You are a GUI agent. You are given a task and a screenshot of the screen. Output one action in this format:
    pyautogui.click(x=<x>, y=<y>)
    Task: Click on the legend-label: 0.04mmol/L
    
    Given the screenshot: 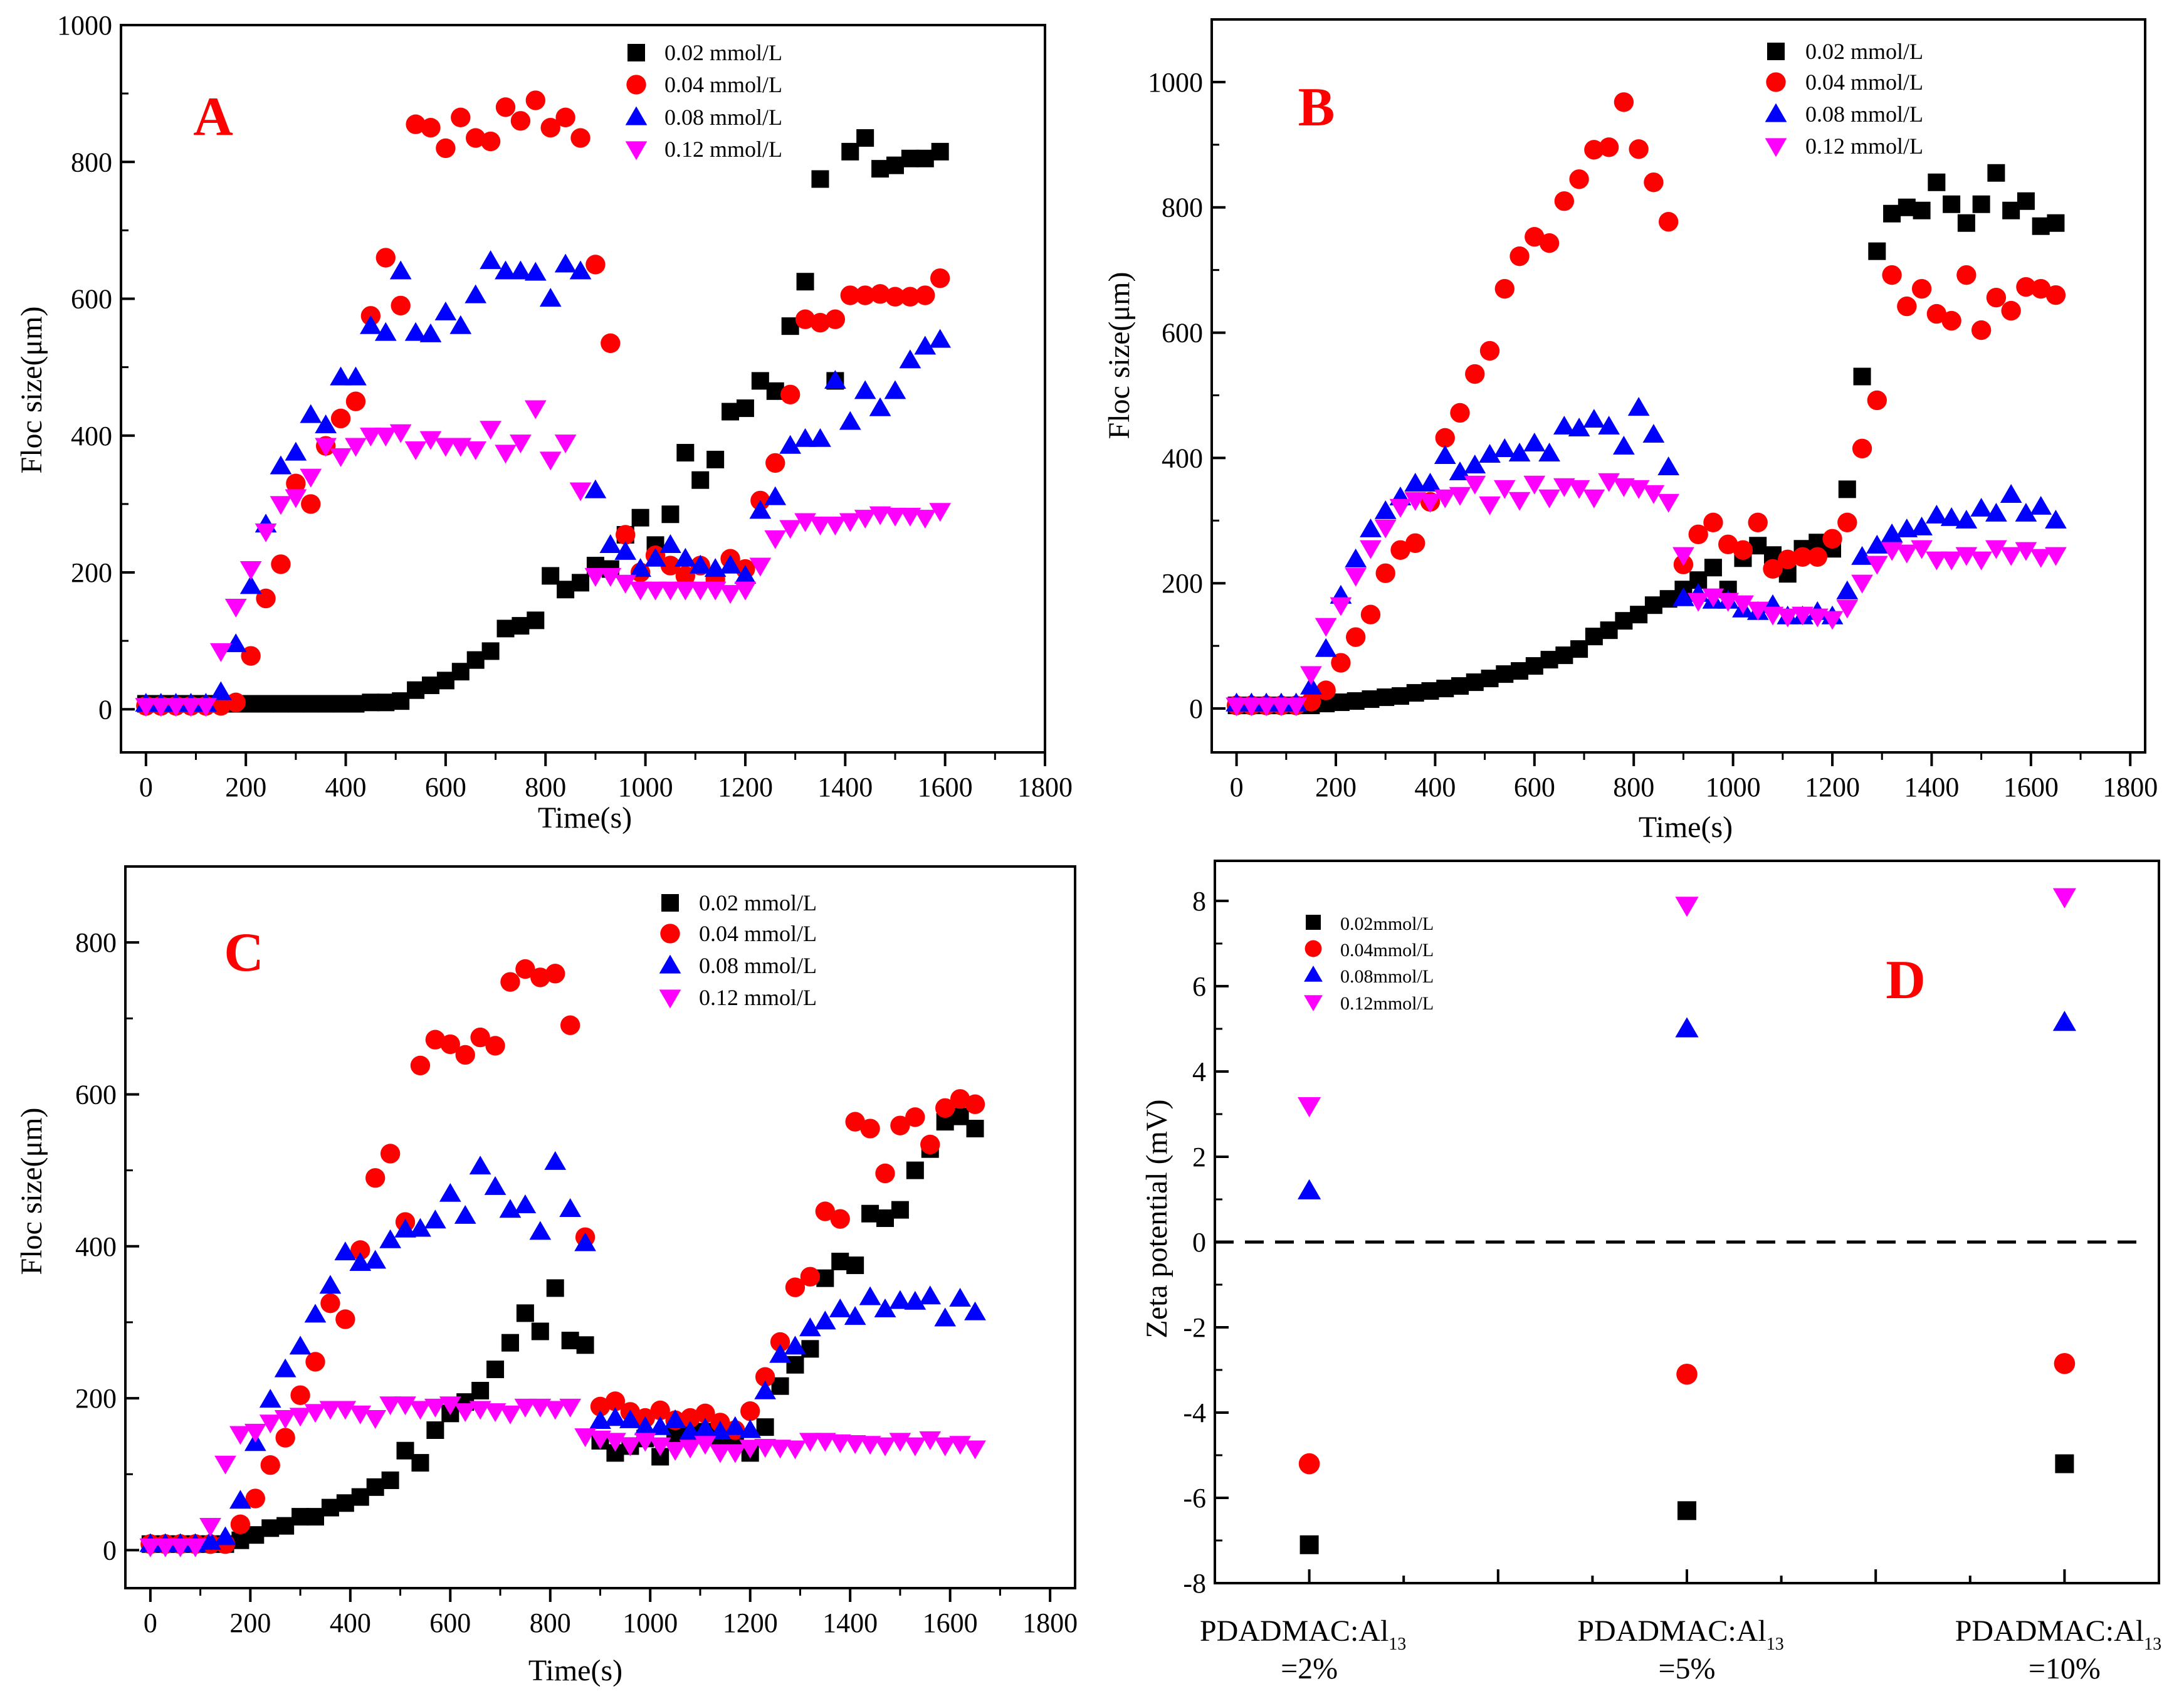 What is the action you would take?
    pyautogui.click(x=1387, y=950)
    